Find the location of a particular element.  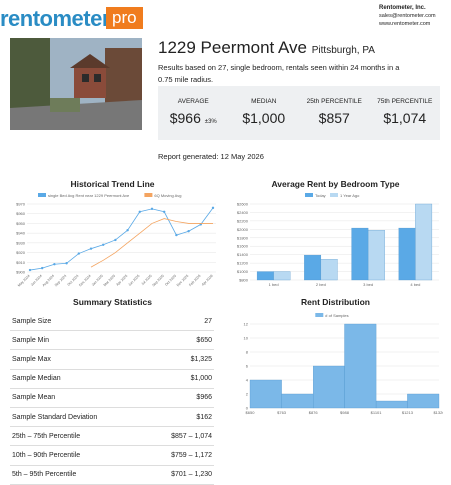

stat-value: $857 is located at coordinates (334, 118).